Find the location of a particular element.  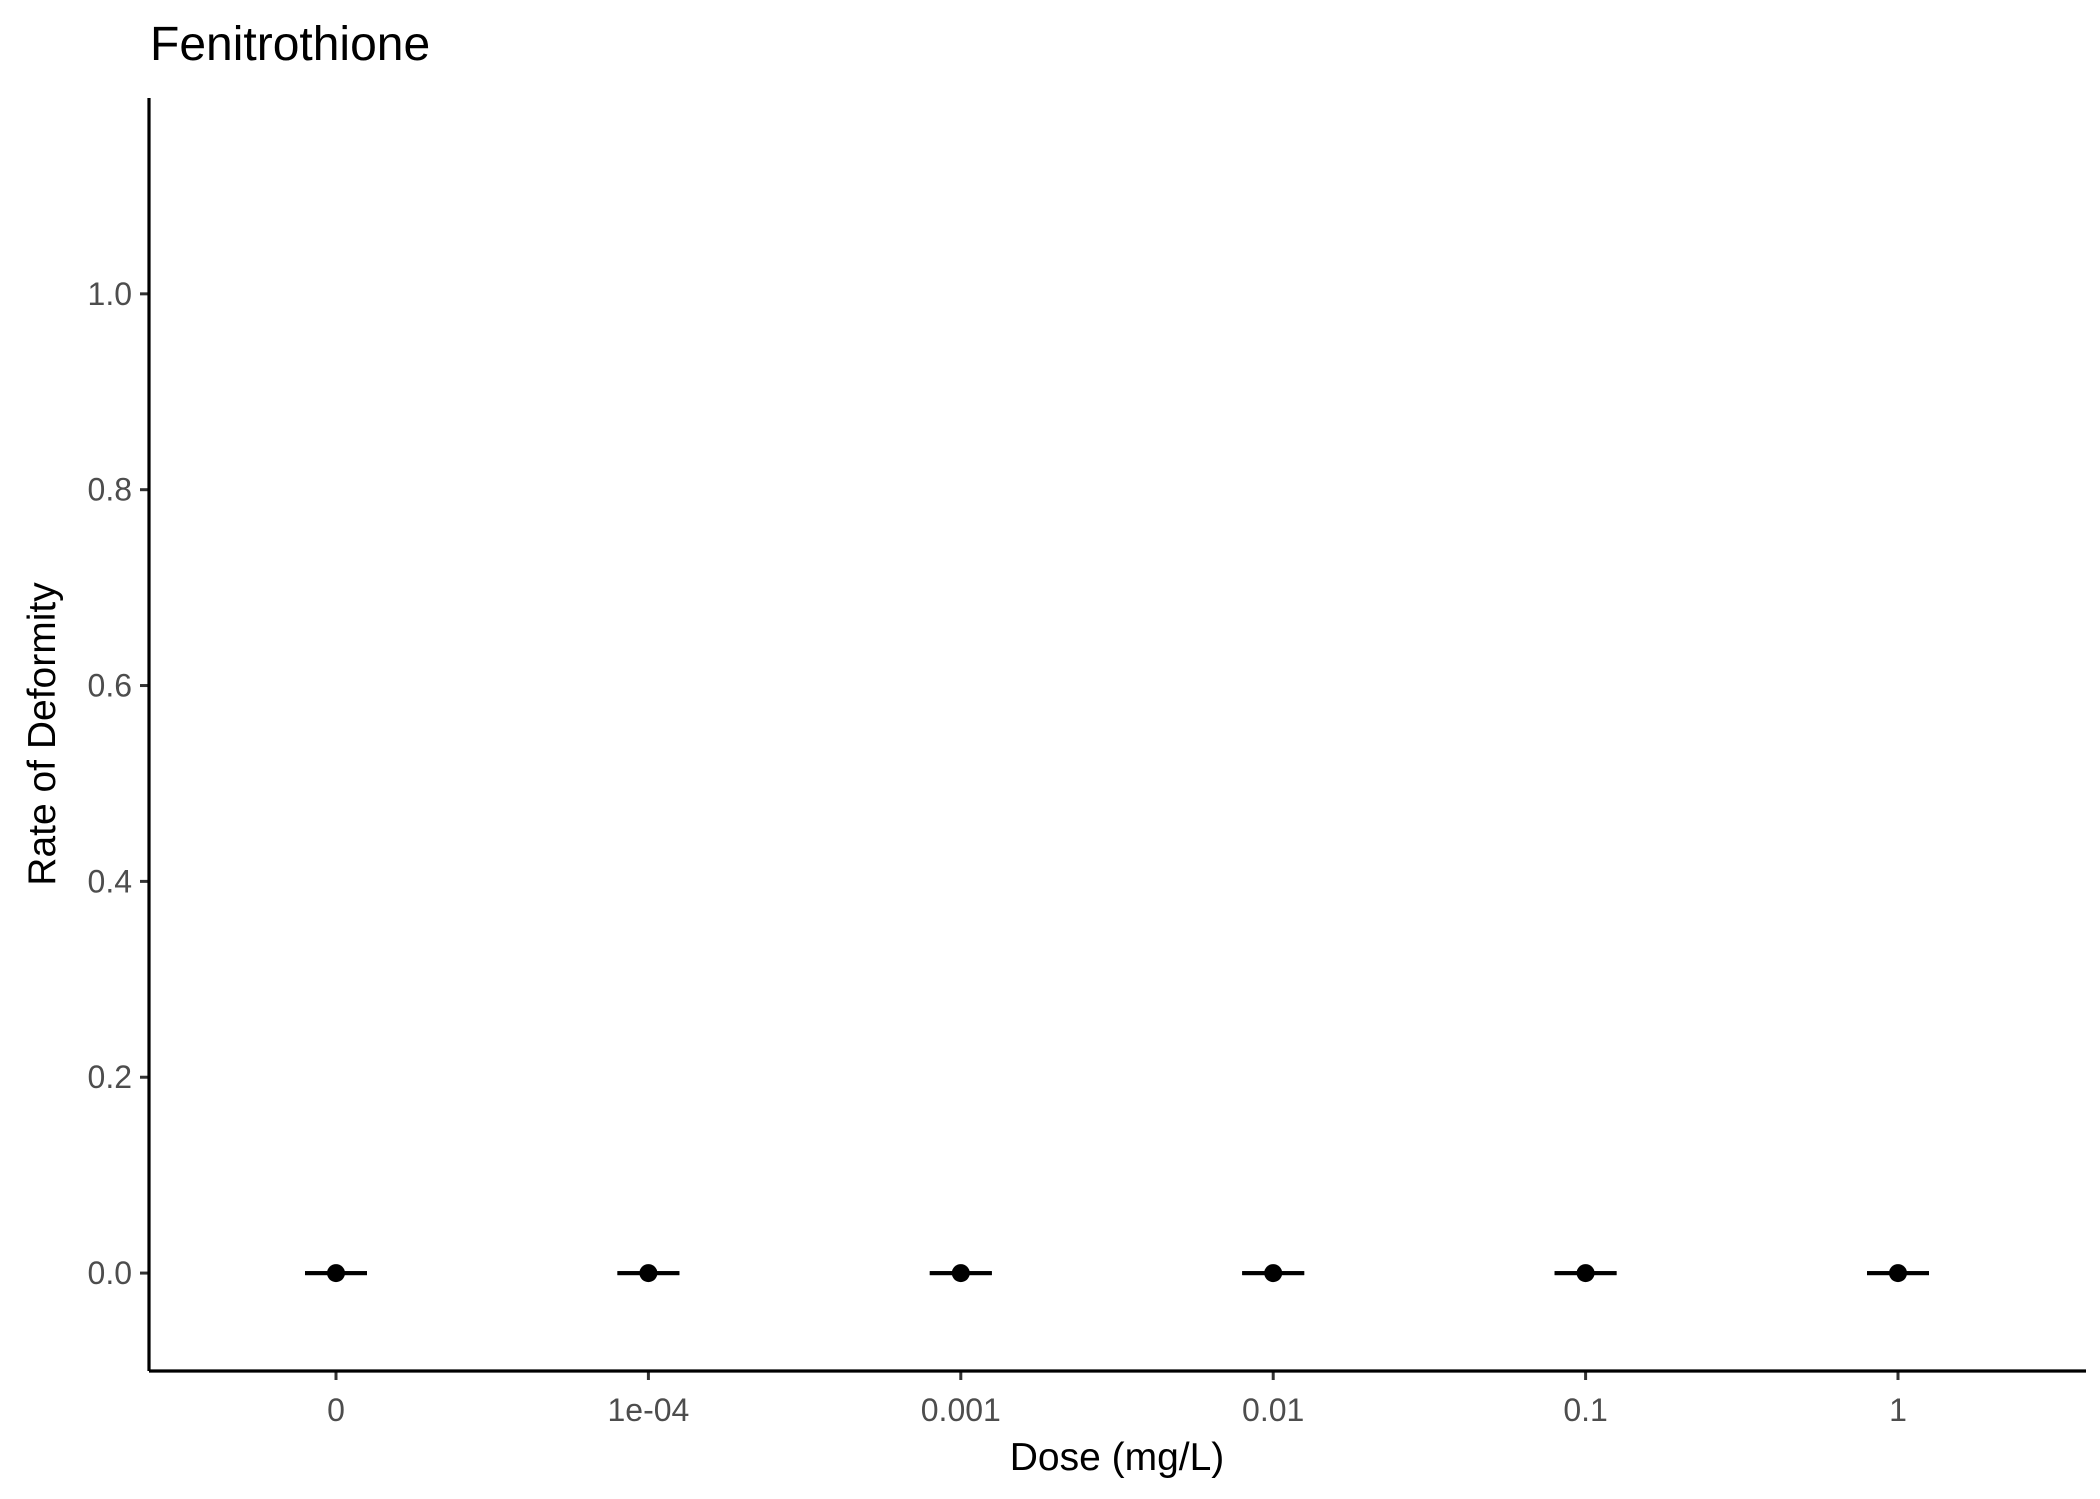

x-tick-label: 1 is located at coordinates (1898, 1410).